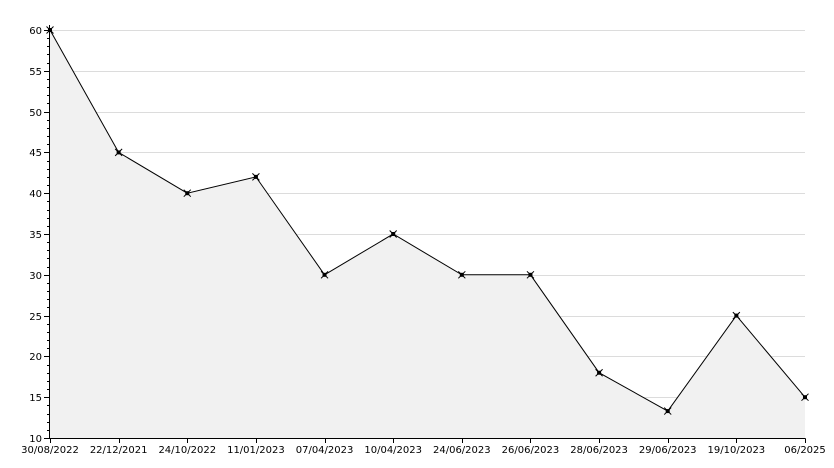 Image resolution: width=834 pixels, height=468 pixels. I want to click on y-tick-label: 55, so click(35, 72).